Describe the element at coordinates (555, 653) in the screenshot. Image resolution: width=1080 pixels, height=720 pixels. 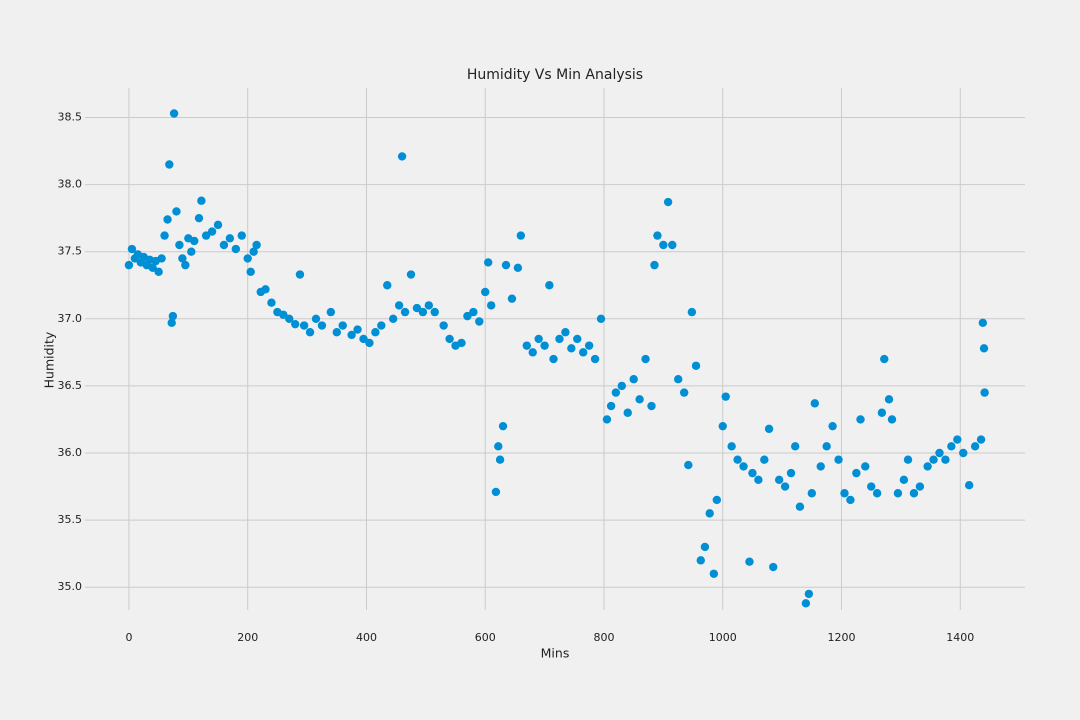
I see `x-axis-label: Mins` at that location.